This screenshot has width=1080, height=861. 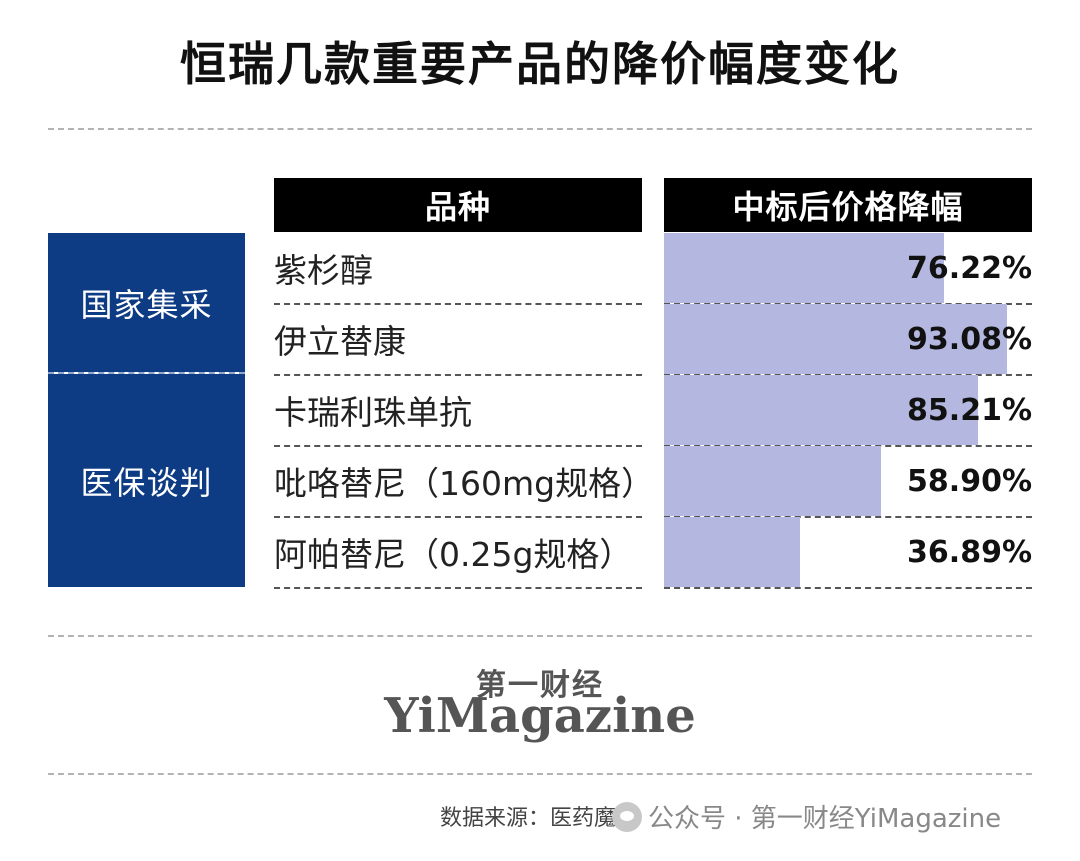 What do you see at coordinates (825, 819) in the screenshot?
I see `watermark-text: 公众号 · 第一财经YiMagazine` at bounding box center [825, 819].